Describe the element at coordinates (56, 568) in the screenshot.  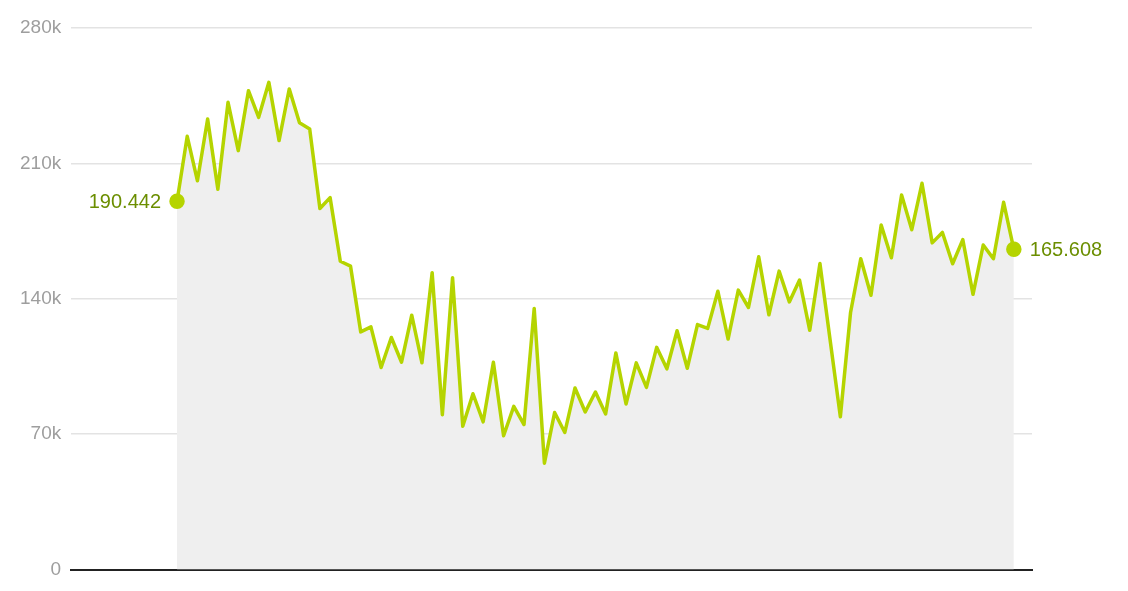
I see `y-tick-label: 0` at that location.